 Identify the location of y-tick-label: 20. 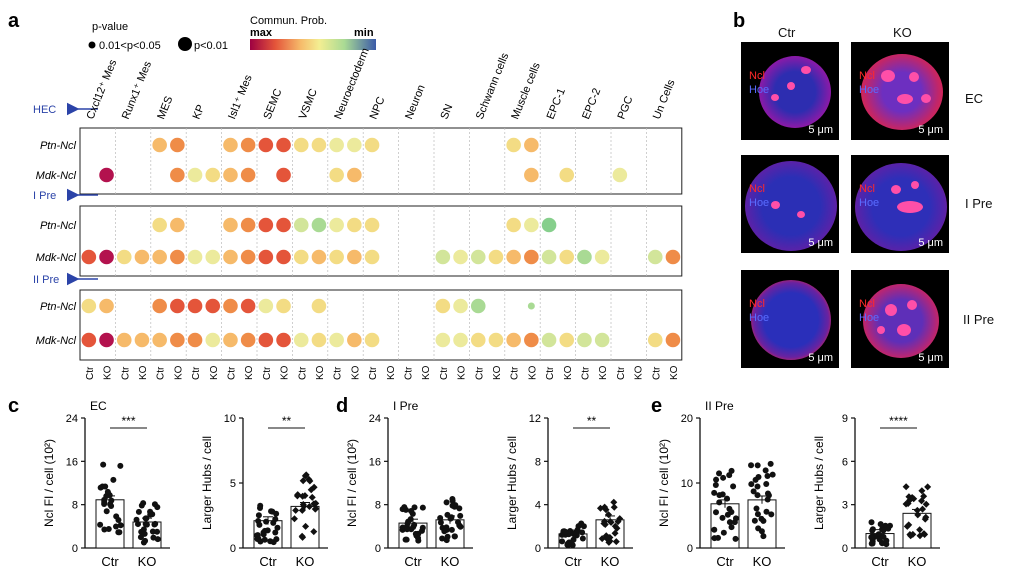
(687, 419).